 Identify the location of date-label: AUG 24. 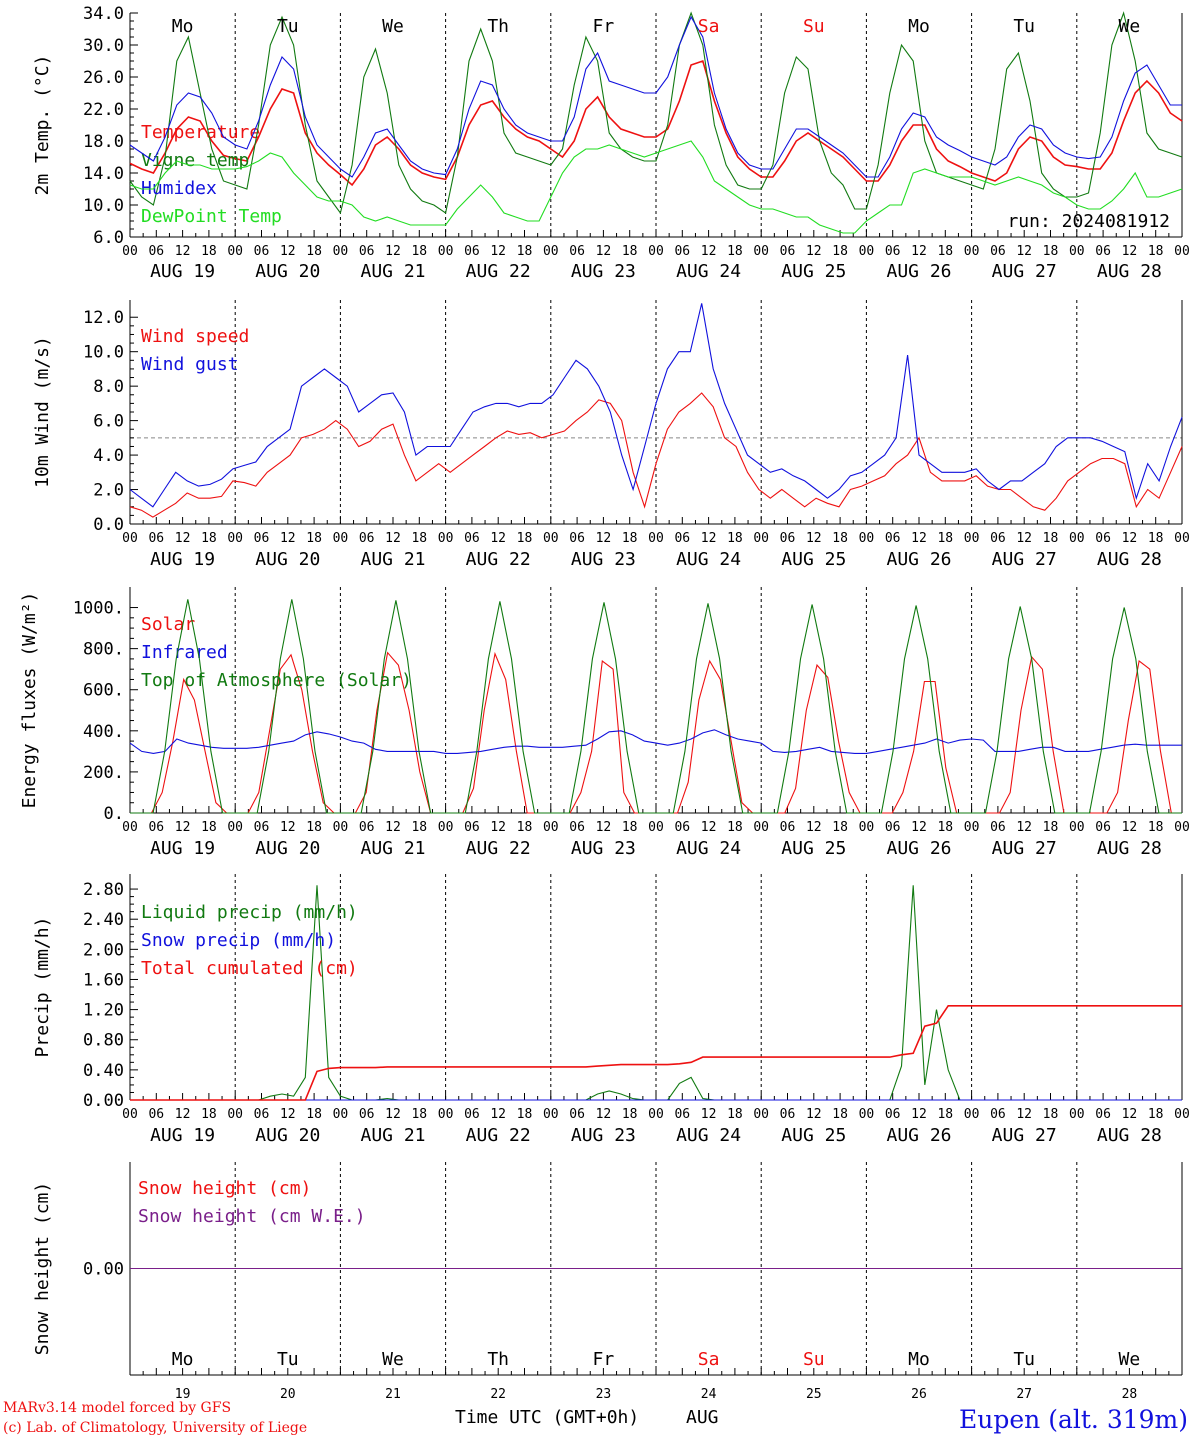
(708, 271).